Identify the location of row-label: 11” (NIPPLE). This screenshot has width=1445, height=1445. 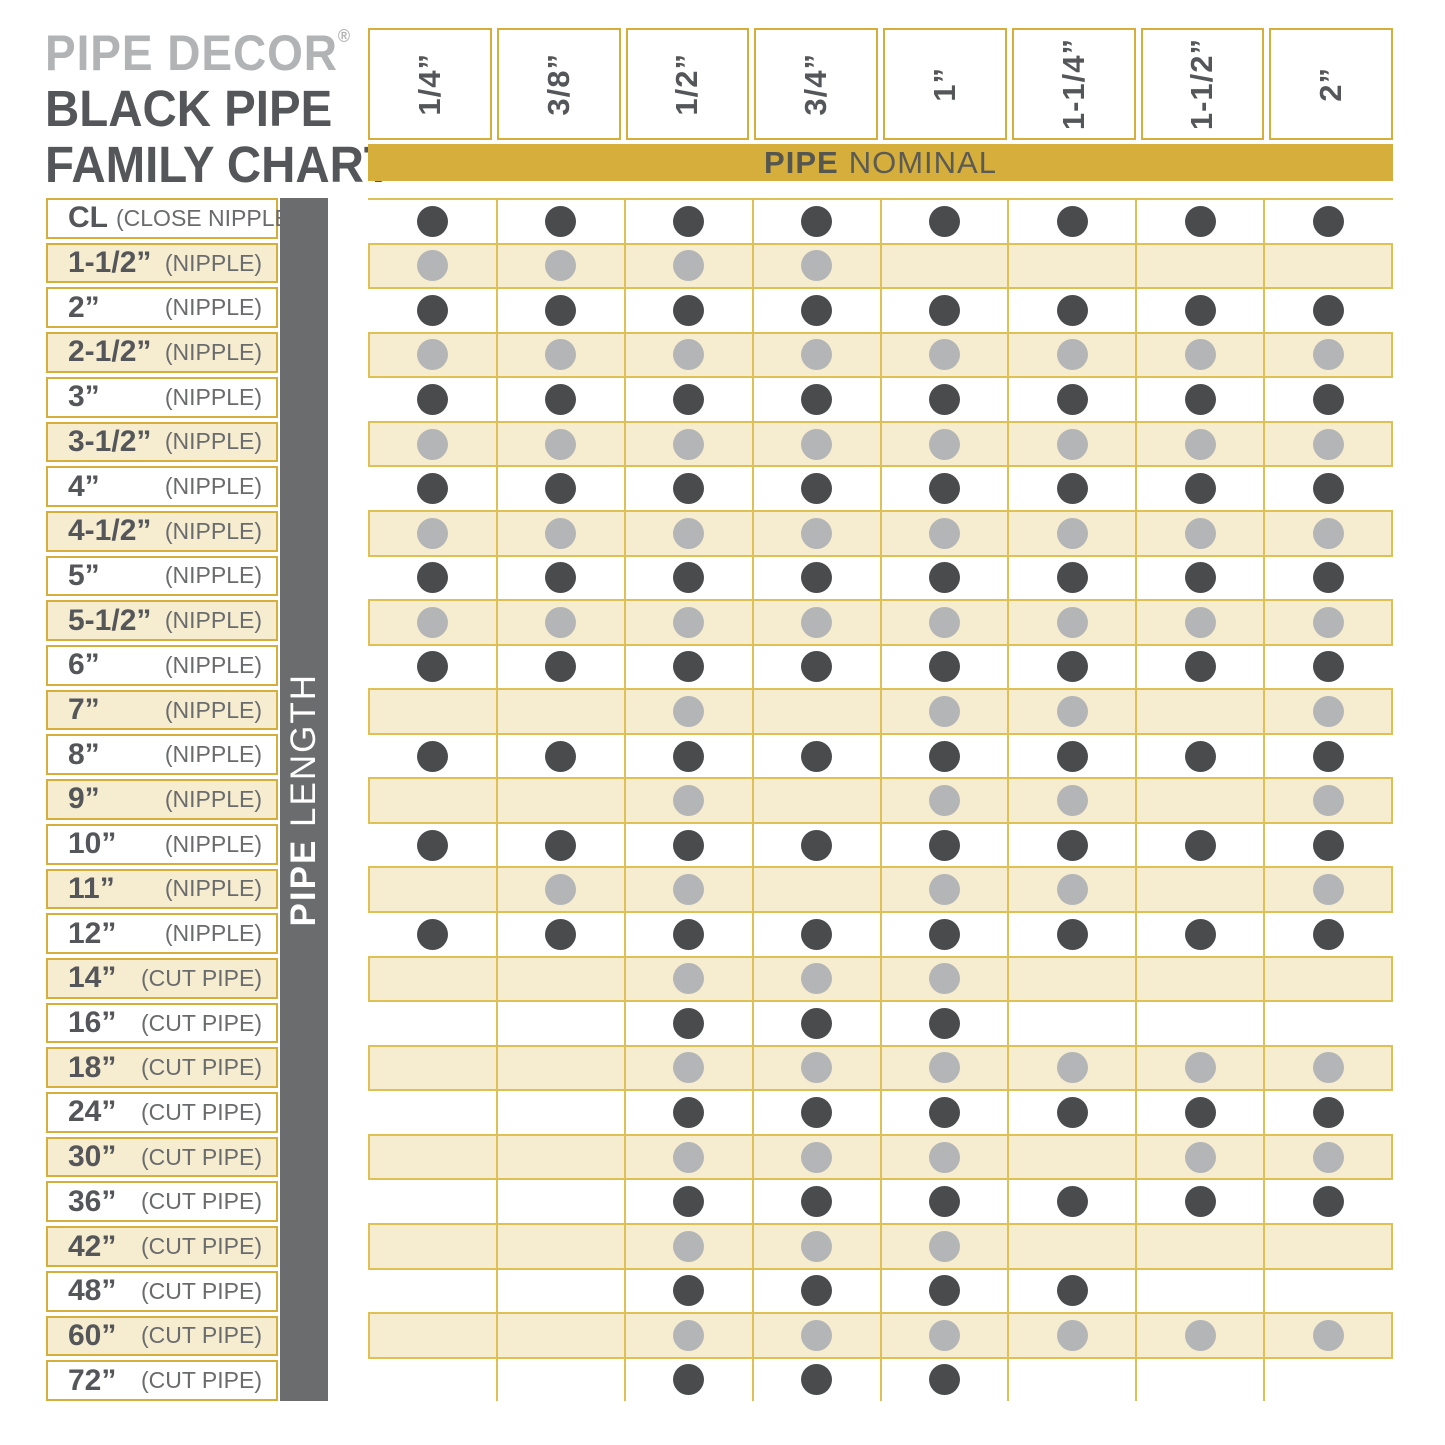
(162, 889).